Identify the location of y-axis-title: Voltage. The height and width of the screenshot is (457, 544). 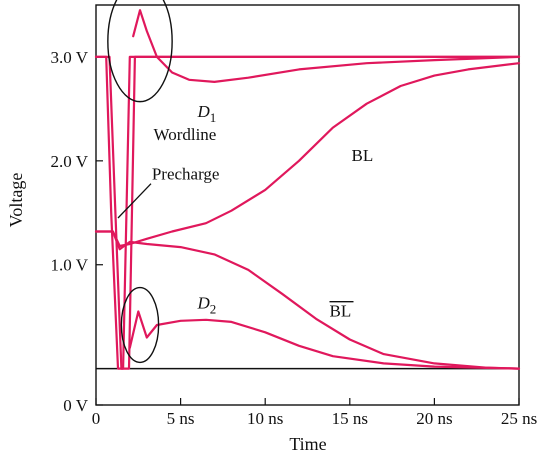
(16, 200).